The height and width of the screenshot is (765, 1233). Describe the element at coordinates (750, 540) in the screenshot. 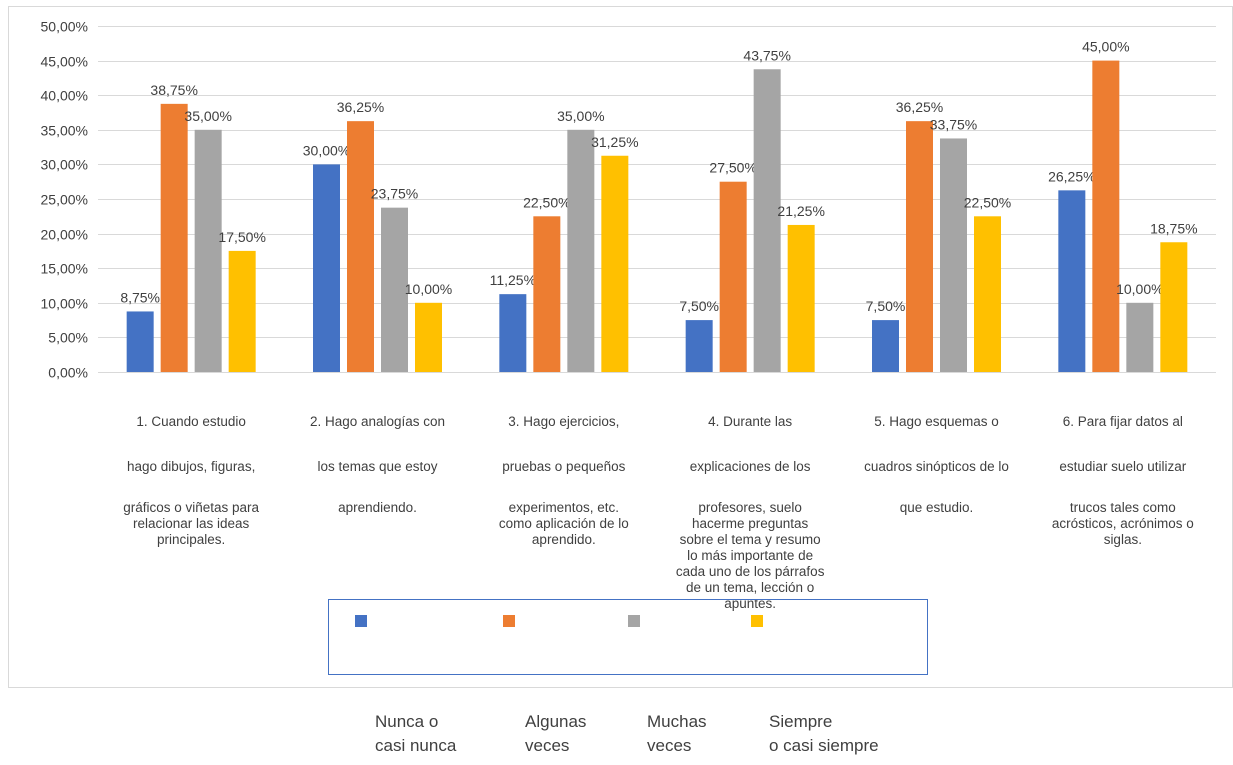

I see `category-label-line: sobre el tema y resumo` at that location.